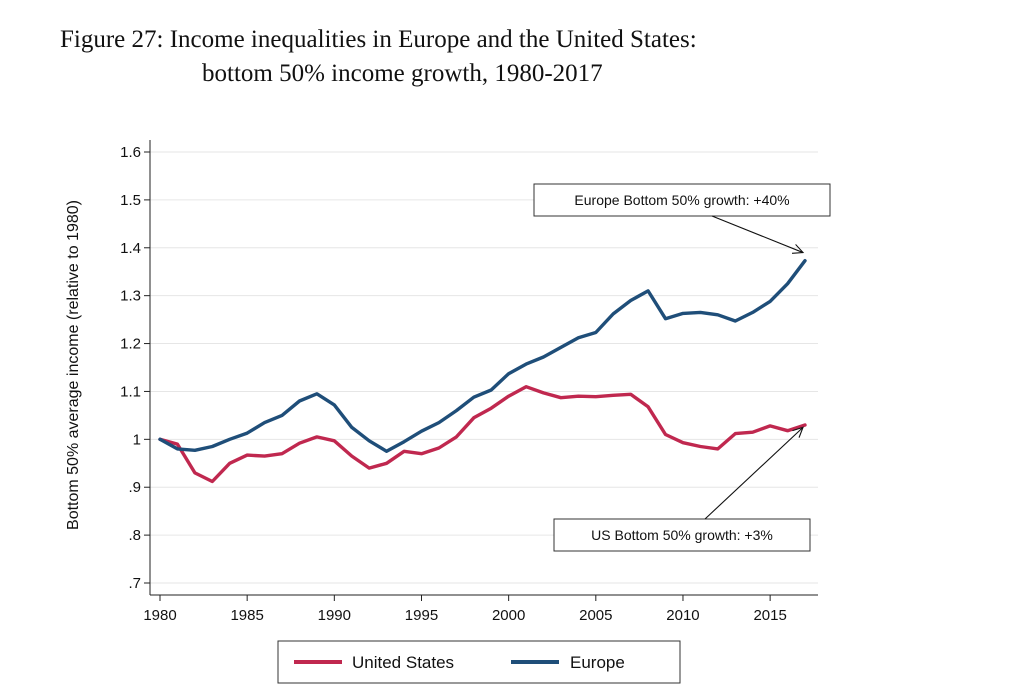 This screenshot has width=1024, height=695. I want to click on y-tick-label: 1.4, so click(130, 248).